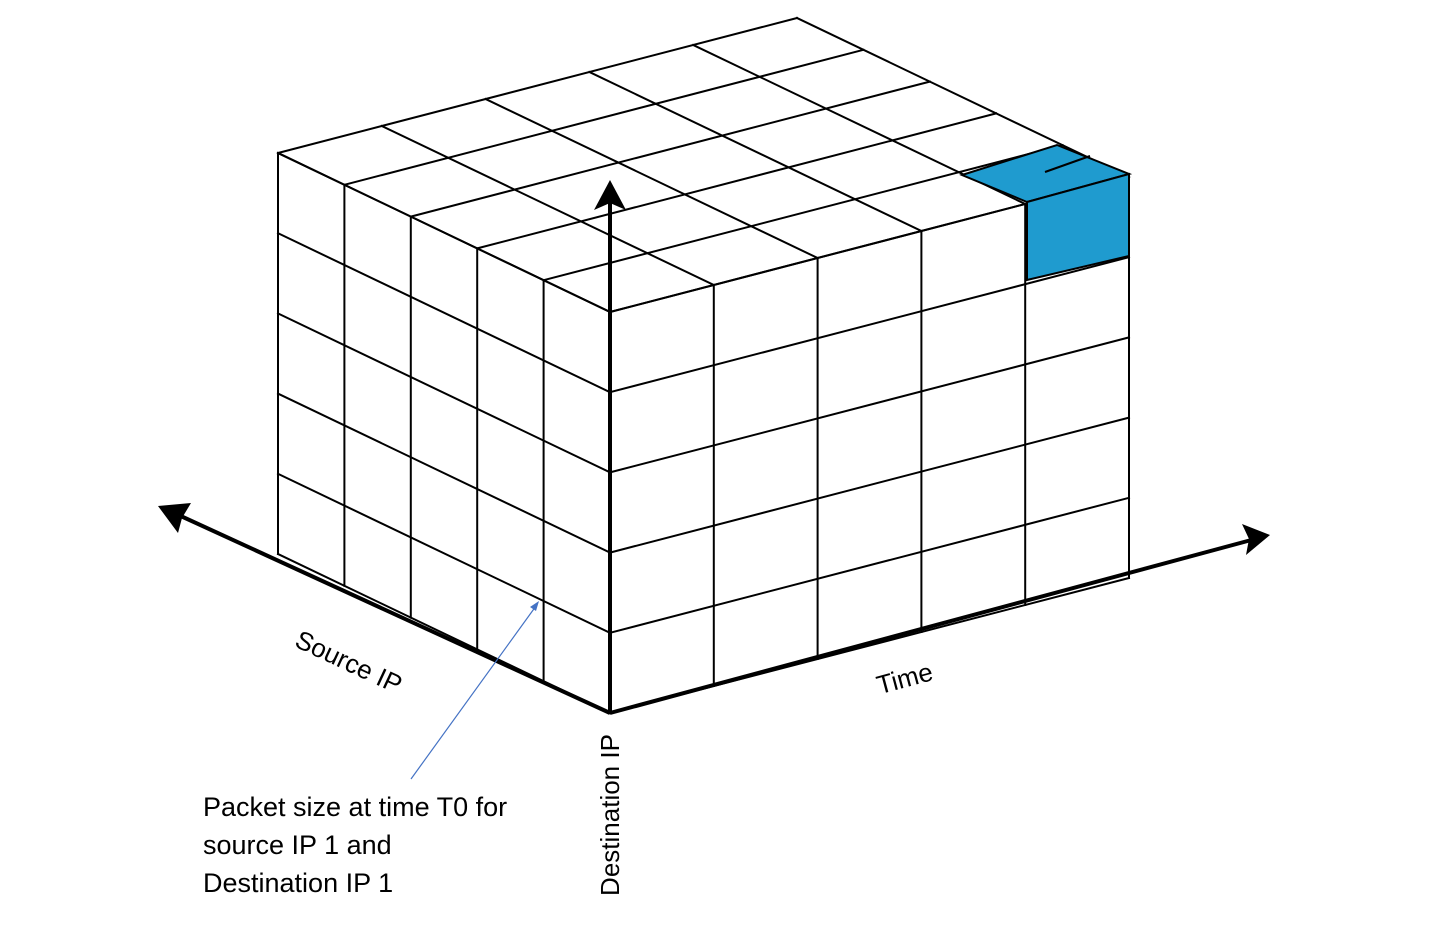 Image resolution: width=1431 pixels, height=925 pixels. What do you see at coordinates (610, 195) in the screenshot?
I see `destination-ip-arrowhead` at bounding box center [610, 195].